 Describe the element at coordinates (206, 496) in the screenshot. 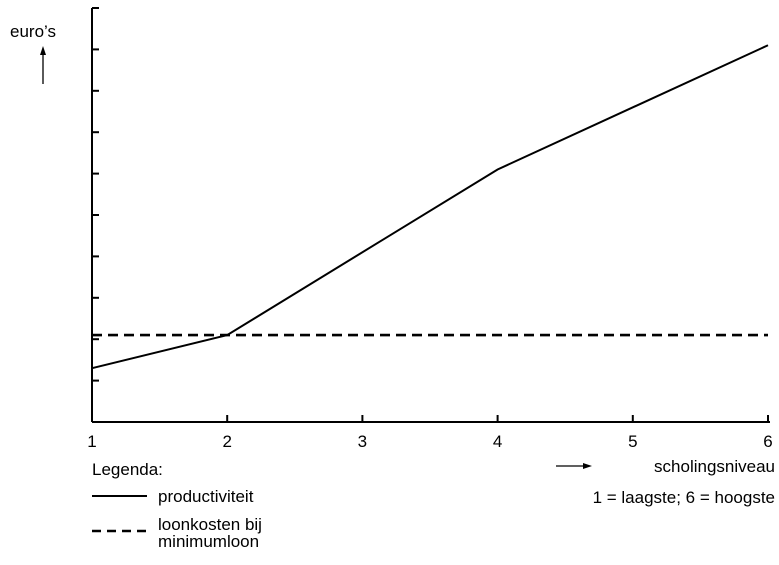

I see `legend-label-productiviteit: productiviteit` at that location.